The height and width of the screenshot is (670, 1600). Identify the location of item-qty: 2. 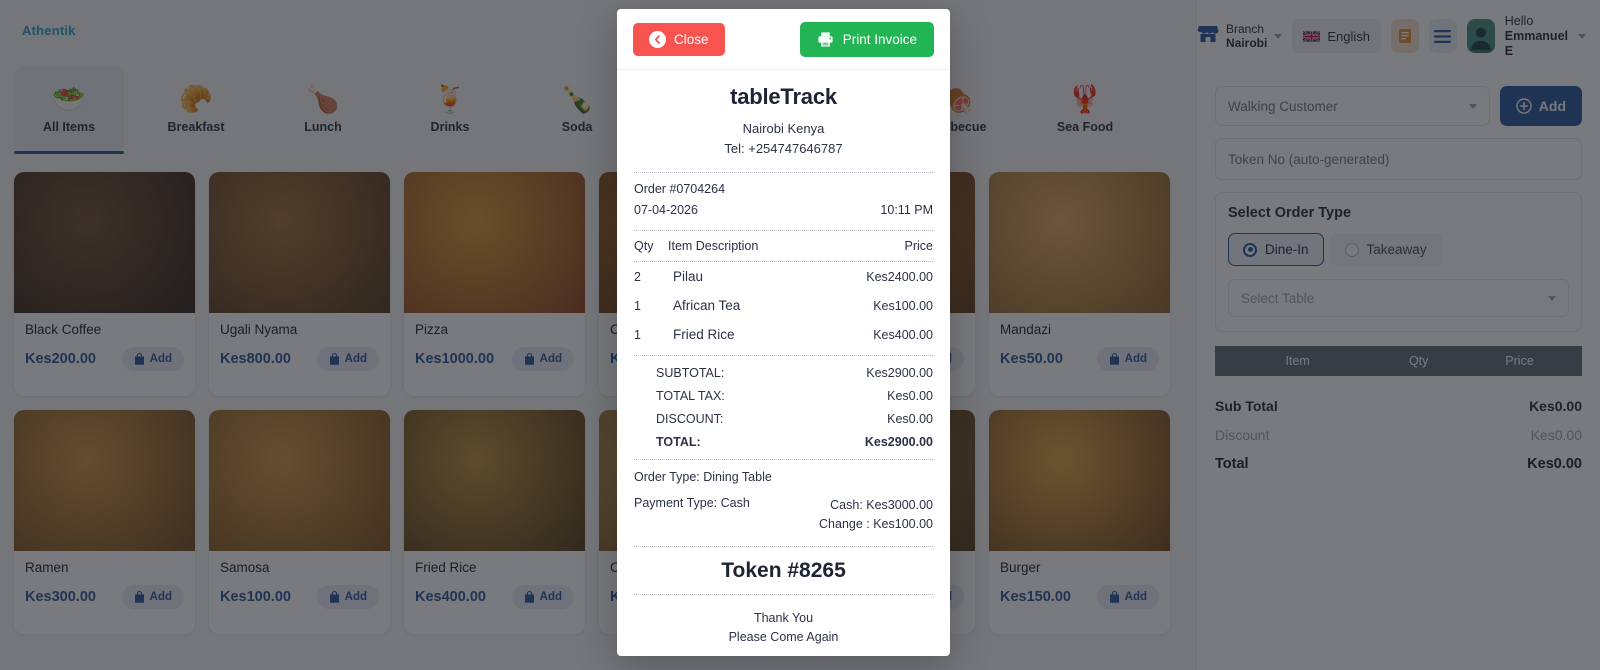
(637, 276).